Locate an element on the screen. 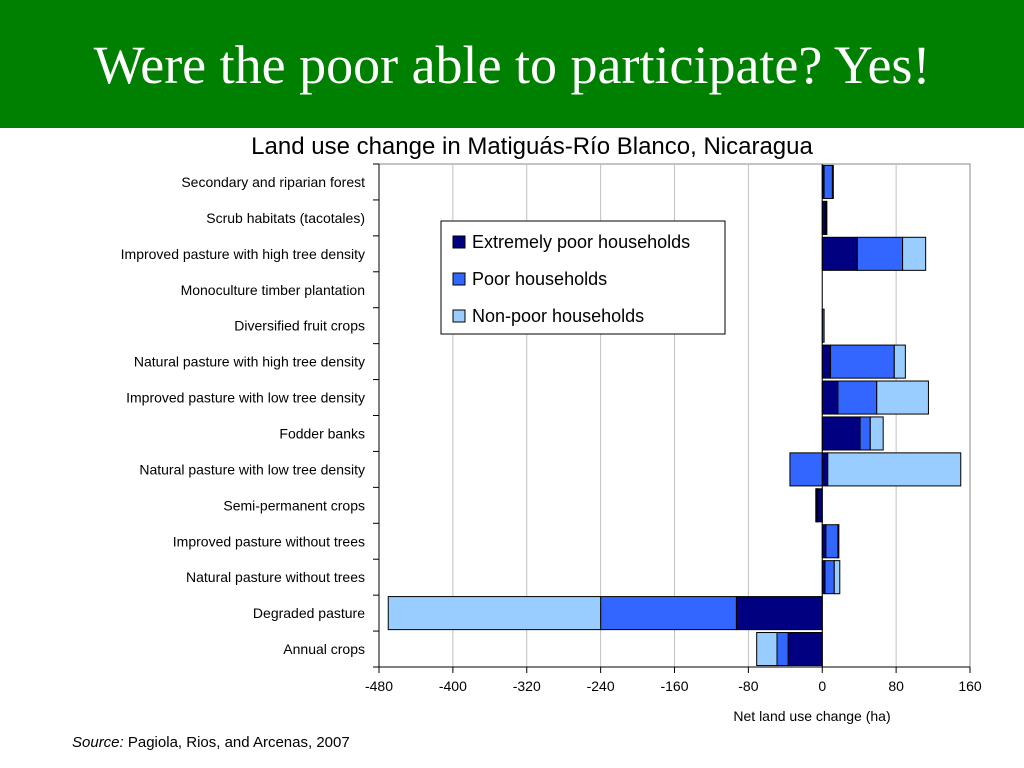  x-tick-label: -80 is located at coordinates (748, 686).